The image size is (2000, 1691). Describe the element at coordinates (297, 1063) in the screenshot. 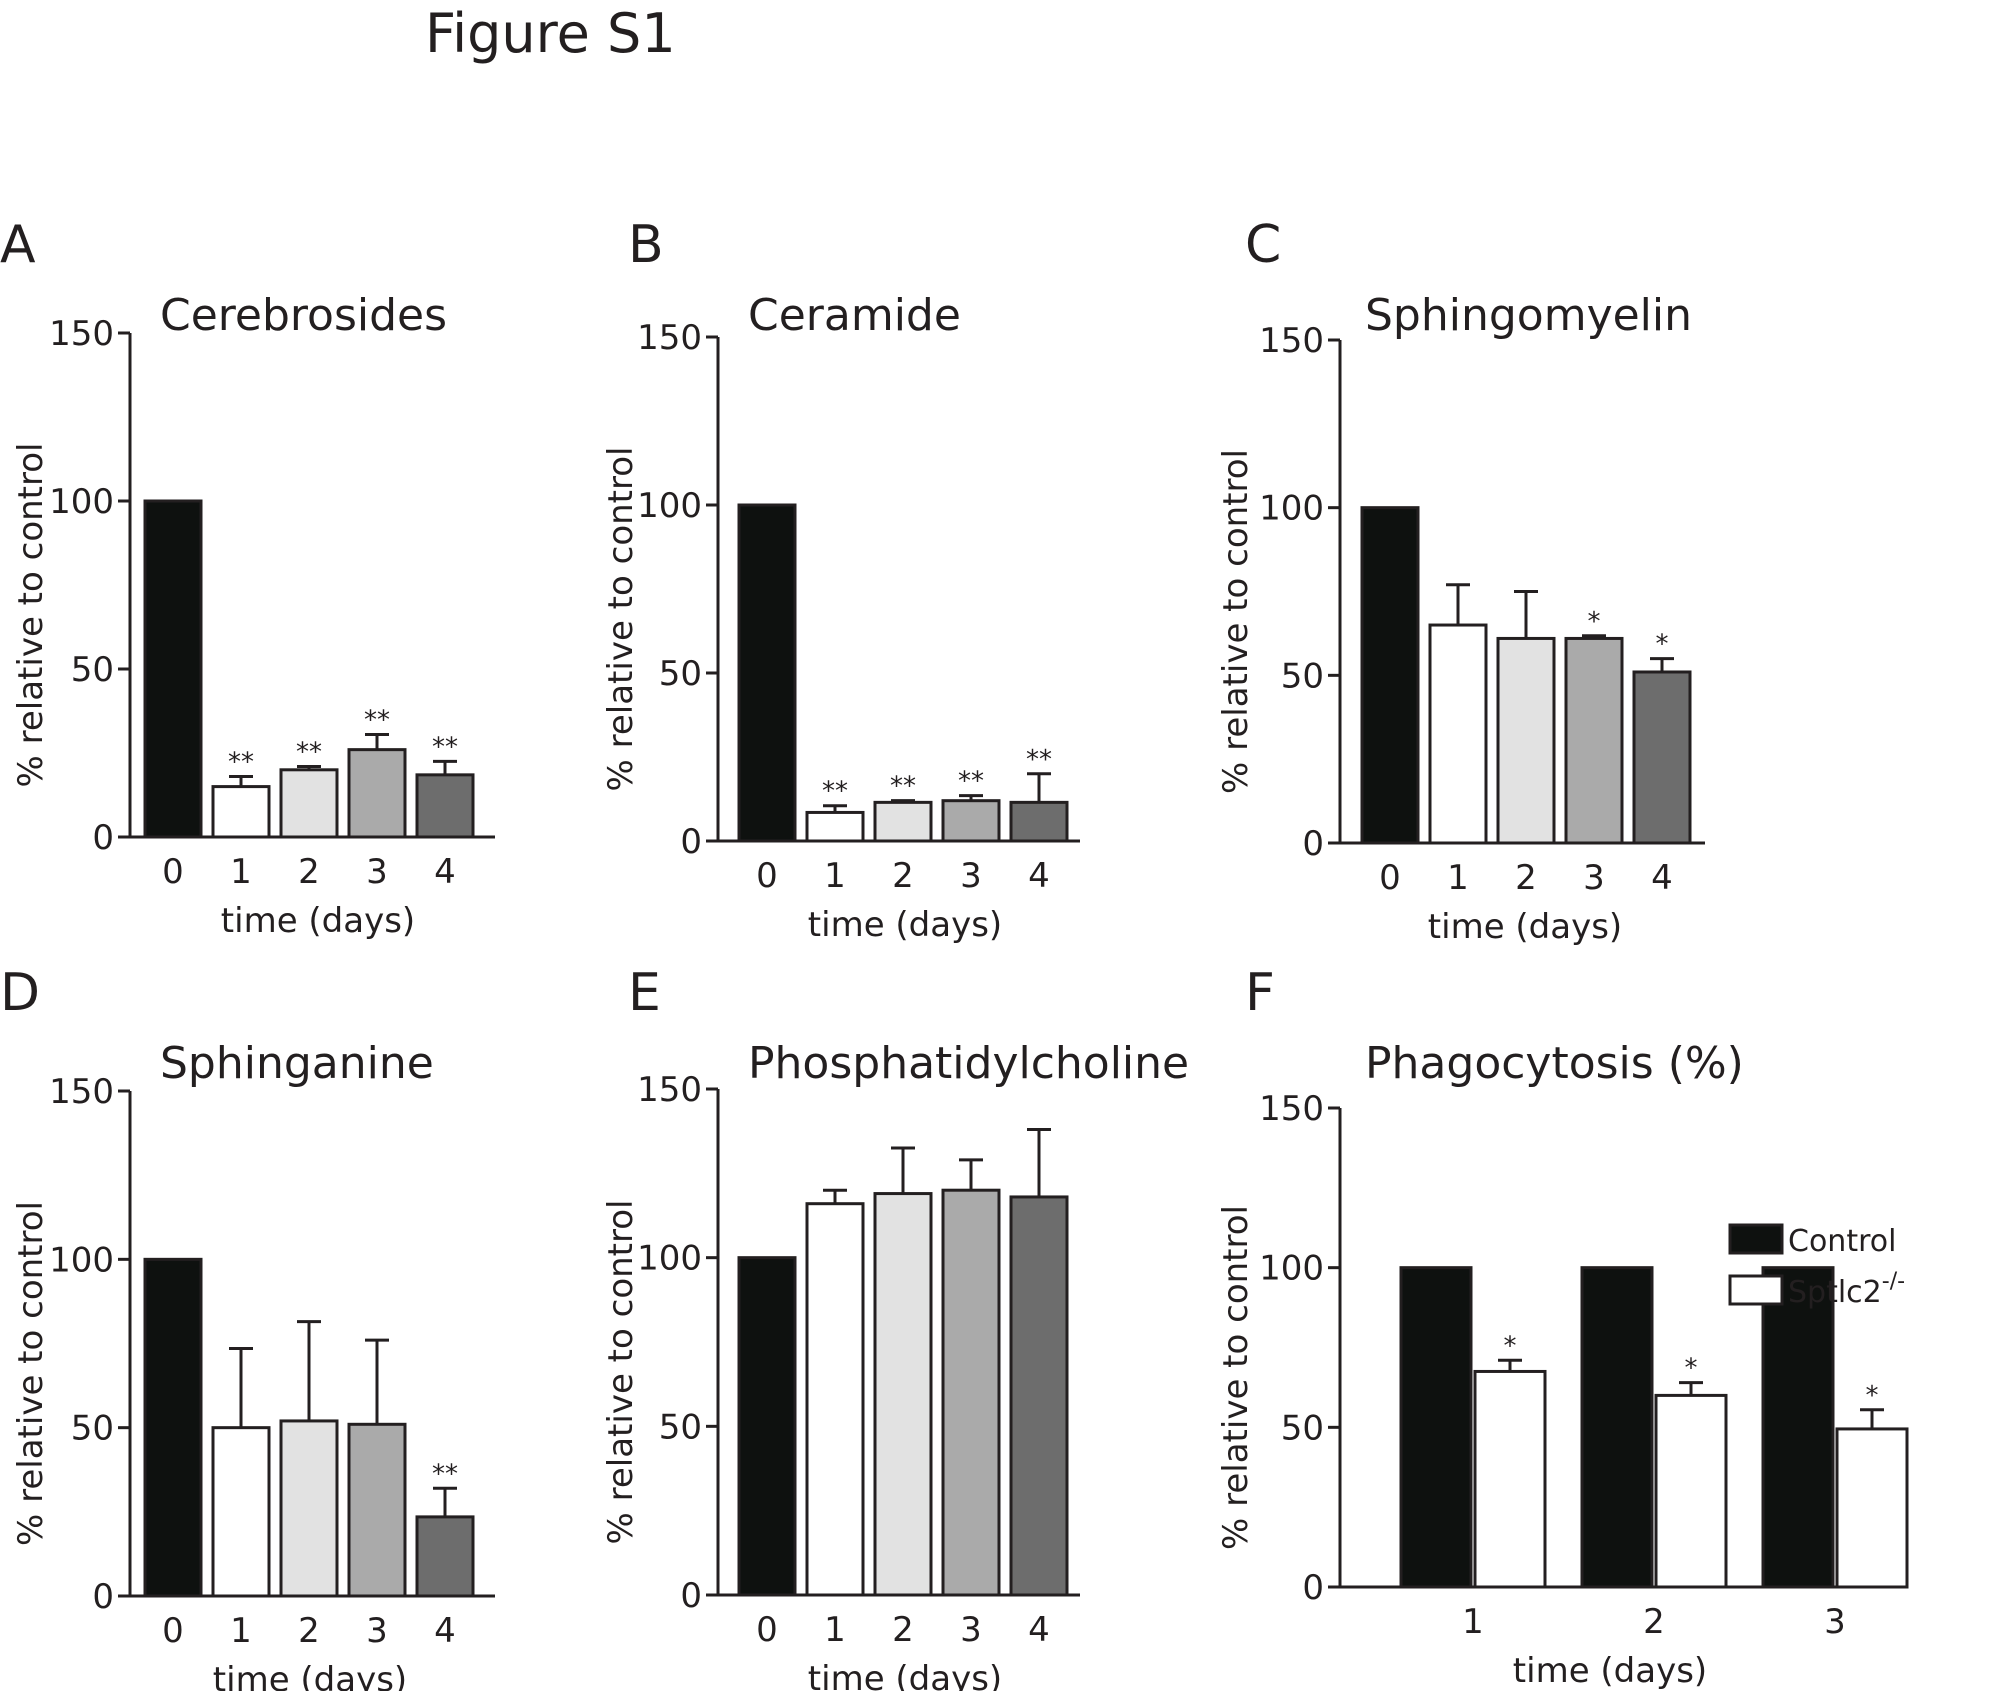

I see `chart-title: Sphinganine` at that location.